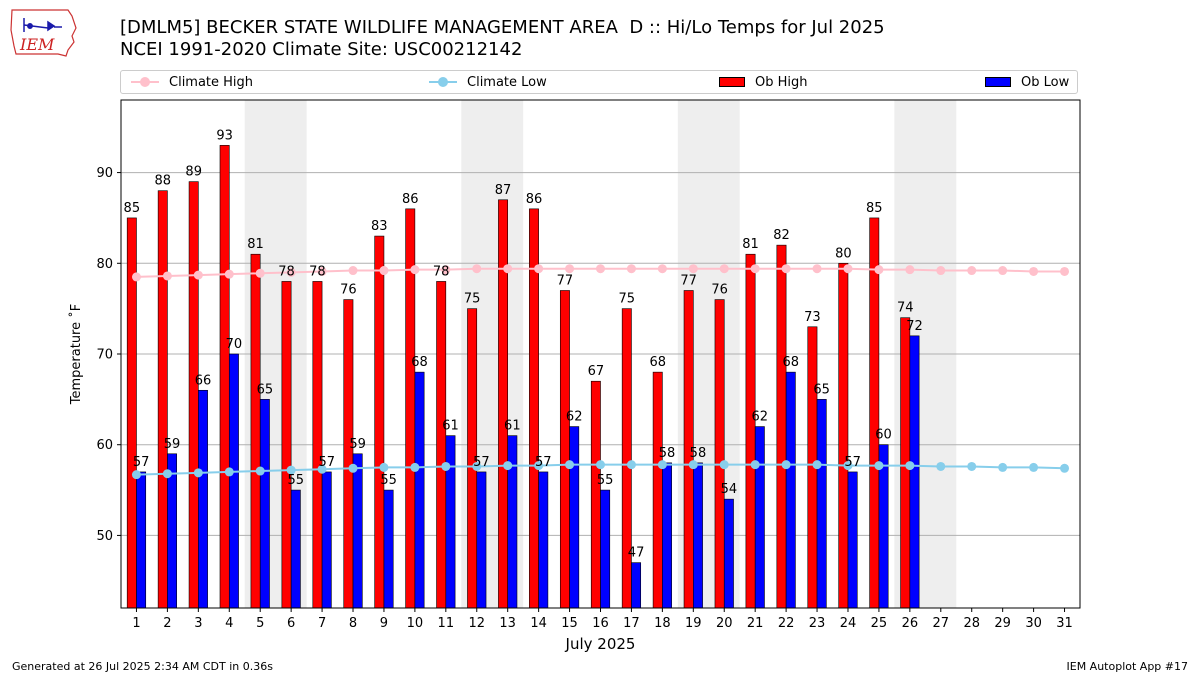 The image size is (1200, 675). I want to click on ob-low-label-21: 62, so click(760, 417).